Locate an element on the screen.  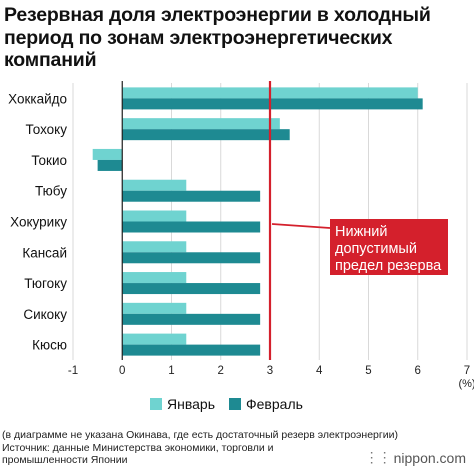
brand-logo: ⋮⋮ nippon.com is located at coordinates (415, 457).